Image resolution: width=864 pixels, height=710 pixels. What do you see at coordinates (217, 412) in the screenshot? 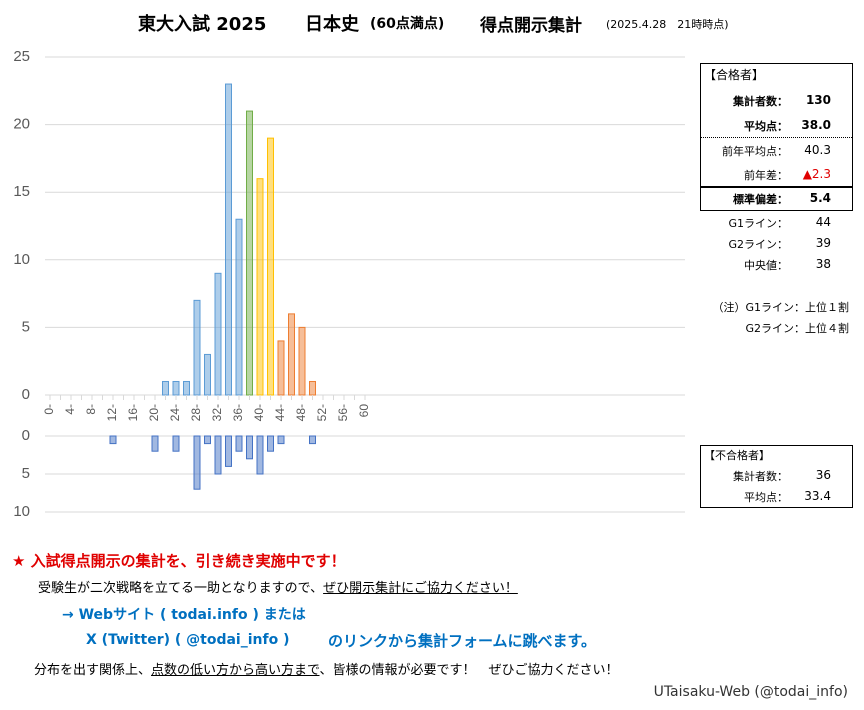
I see `x-tick-label: 32-` at bounding box center [217, 412].